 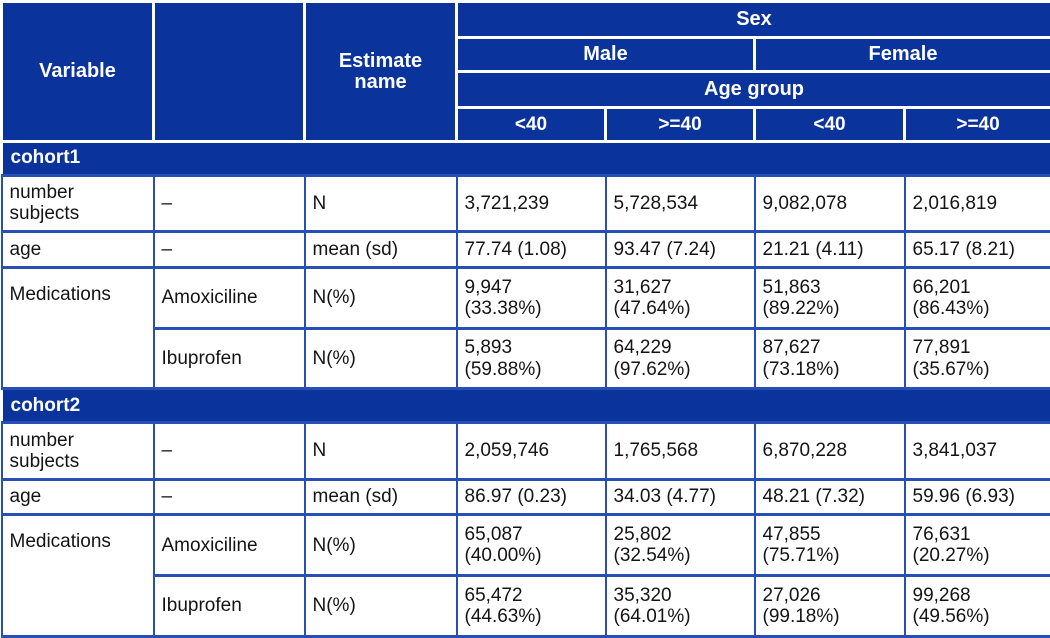 I want to click on section-title: cohort2, so click(x=525, y=405).